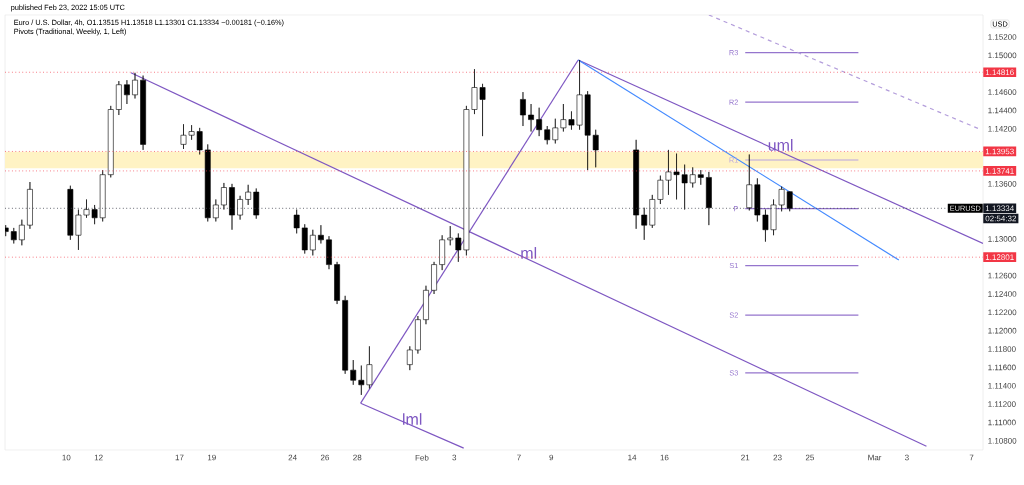 Image resolution: width=1024 pixels, height=485 pixels. Describe the element at coordinates (211, 457) in the screenshot. I see `x-tick-label: 19` at that location.